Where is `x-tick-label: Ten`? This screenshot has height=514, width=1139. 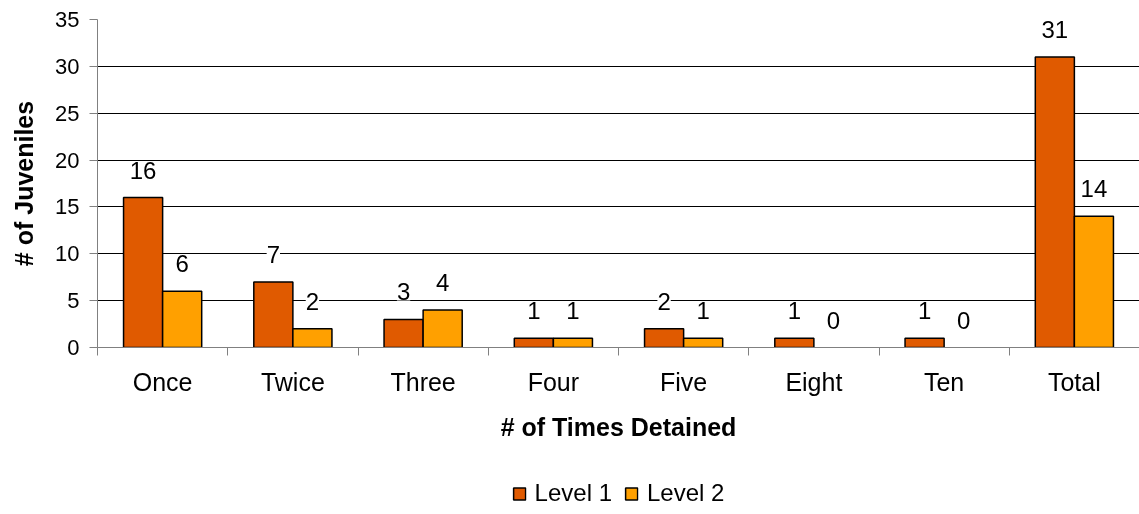 x-tick-label: Ten is located at coordinates (944, 381).